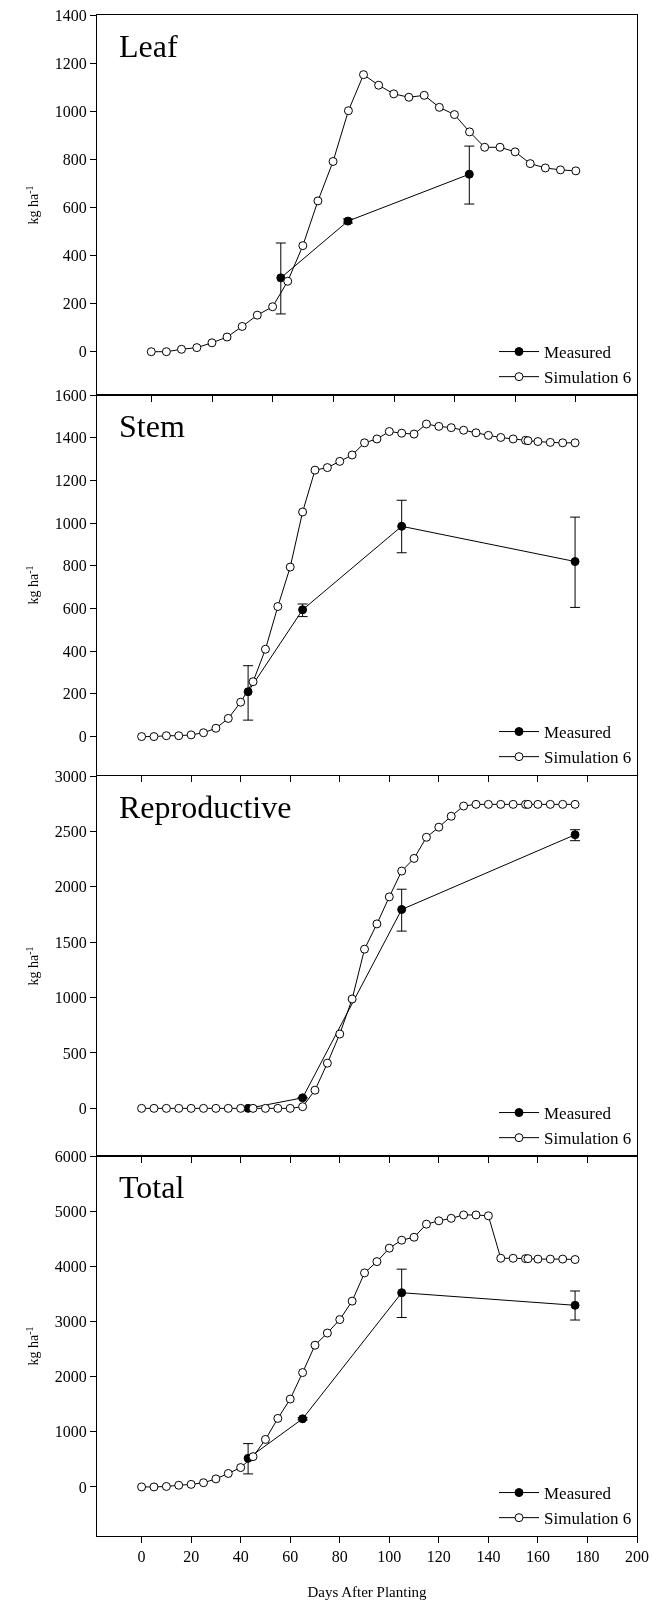 The image size is (660, 1612). I want to click on y-tick-label: 1500, so click(70, 942).